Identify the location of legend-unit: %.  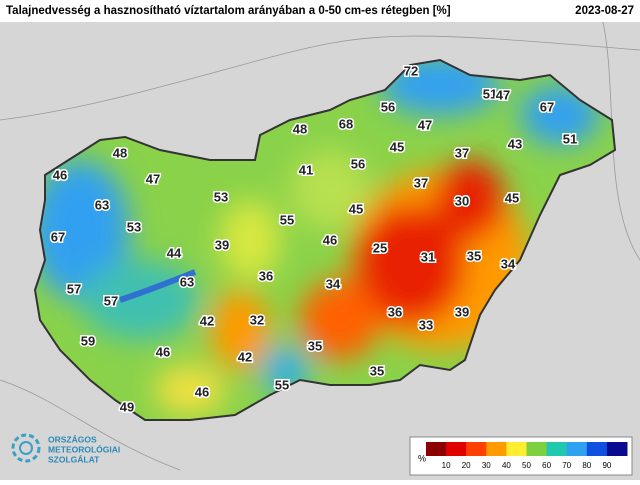
(422, 458).